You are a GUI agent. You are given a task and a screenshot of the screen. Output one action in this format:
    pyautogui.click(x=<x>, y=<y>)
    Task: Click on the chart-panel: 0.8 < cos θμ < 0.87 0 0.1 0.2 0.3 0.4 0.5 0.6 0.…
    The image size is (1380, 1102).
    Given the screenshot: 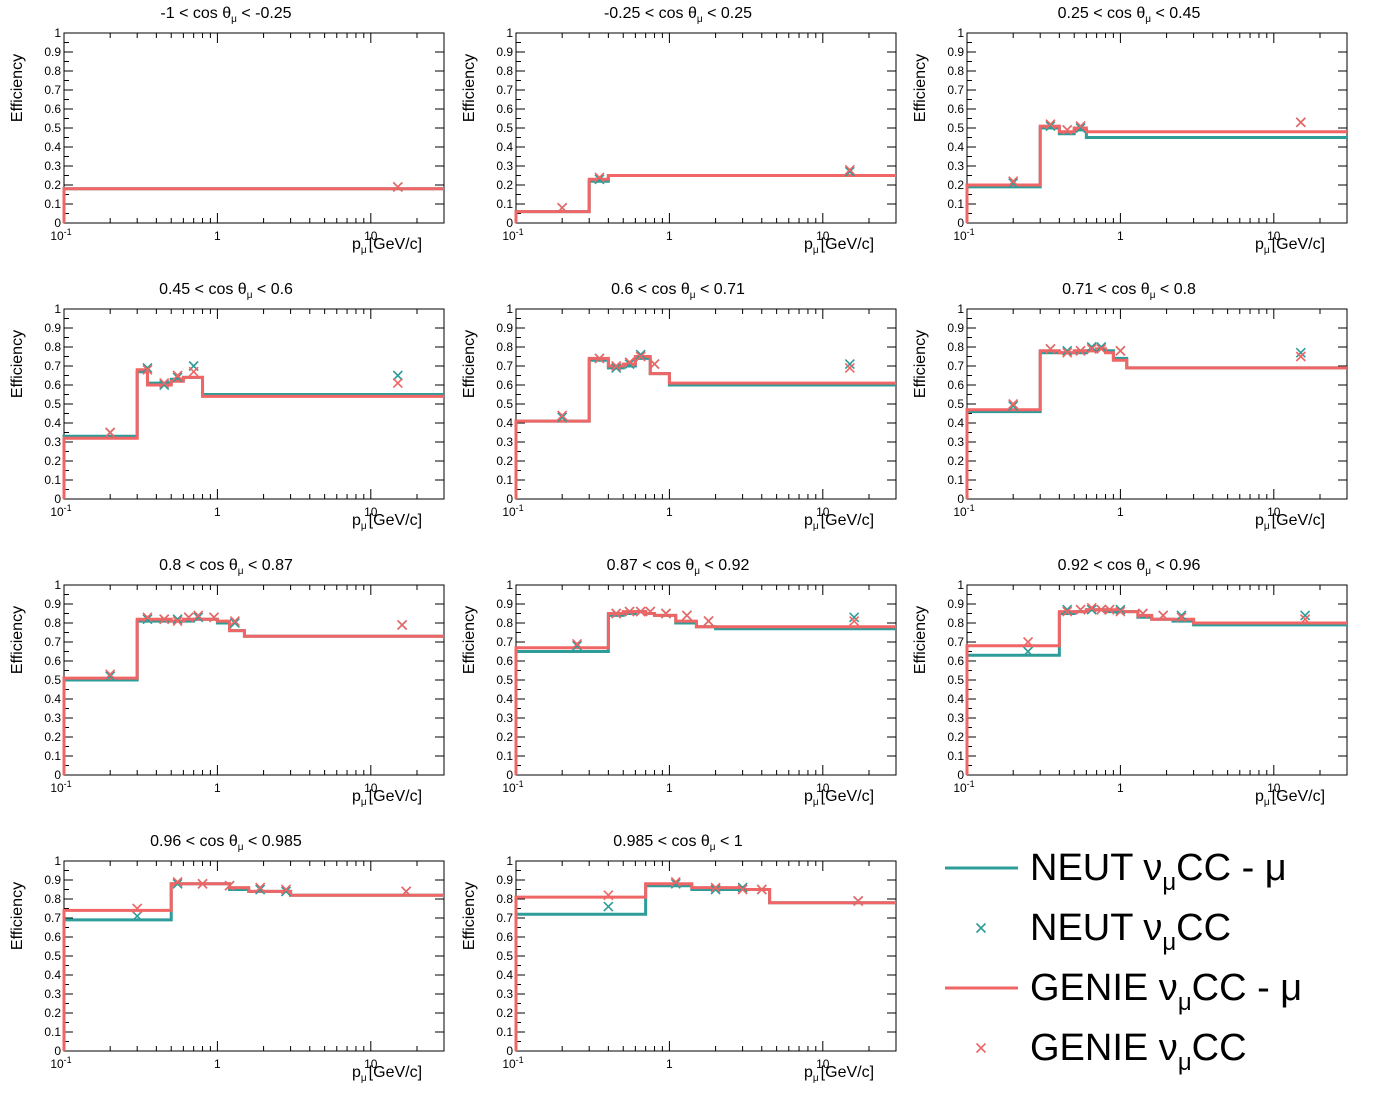 What is the action you would take?
    pyautogui.click(x=227, y=682)
    